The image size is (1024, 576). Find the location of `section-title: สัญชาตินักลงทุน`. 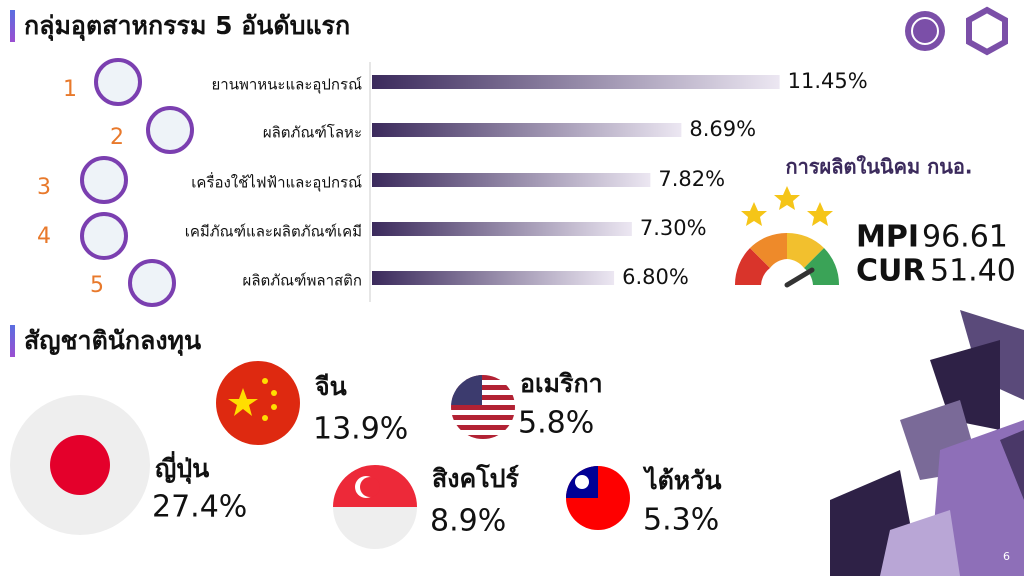

section-title: สัญชาตินักลงทุน is located at coordinates (112, 341).